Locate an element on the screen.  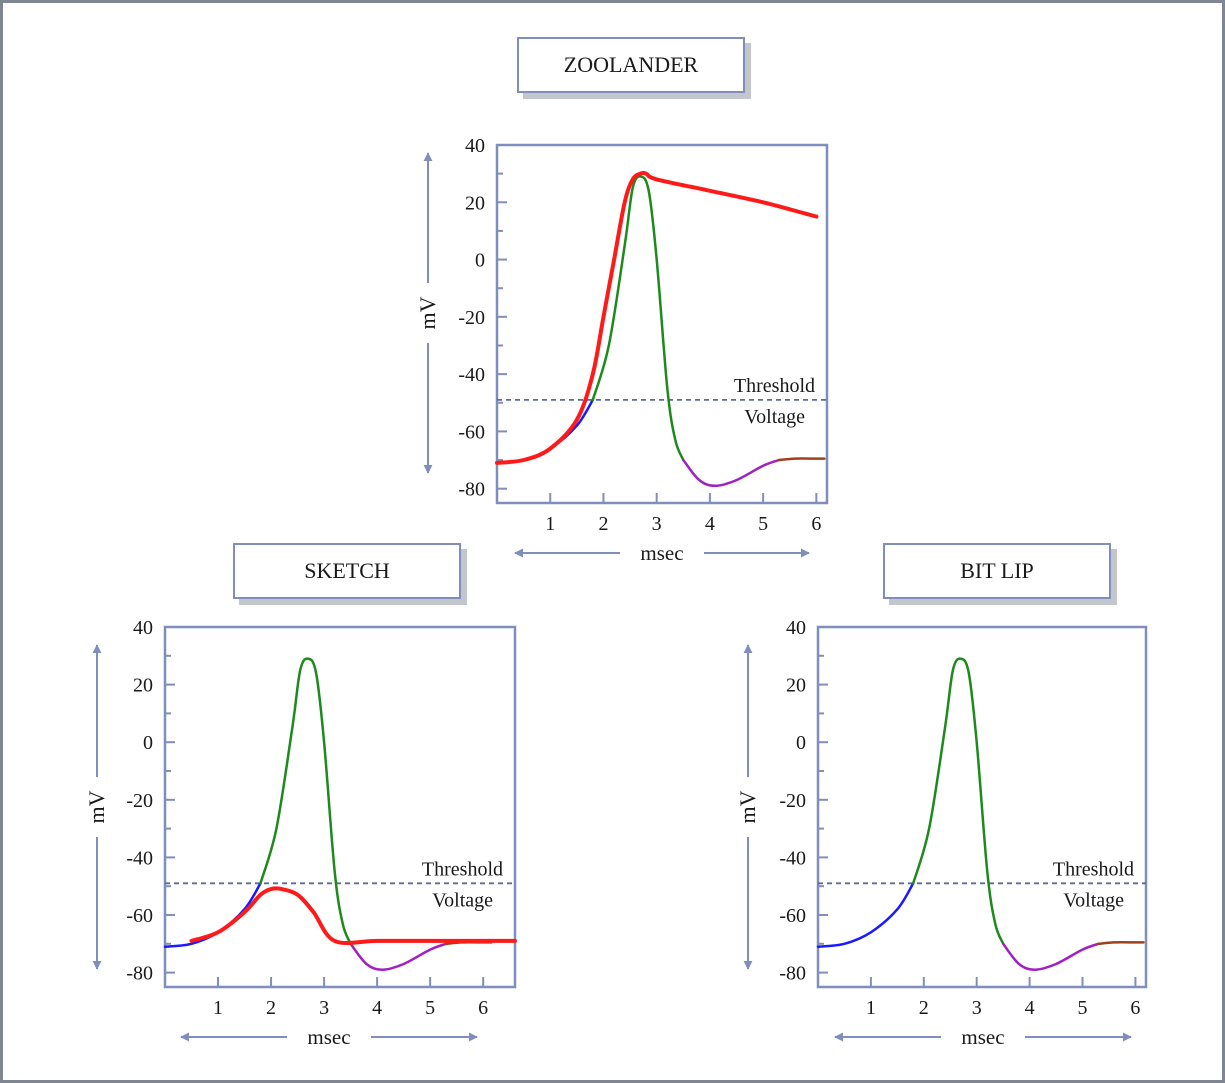
chart-title: ZOOLANDER is located at coordinates (631, 65).